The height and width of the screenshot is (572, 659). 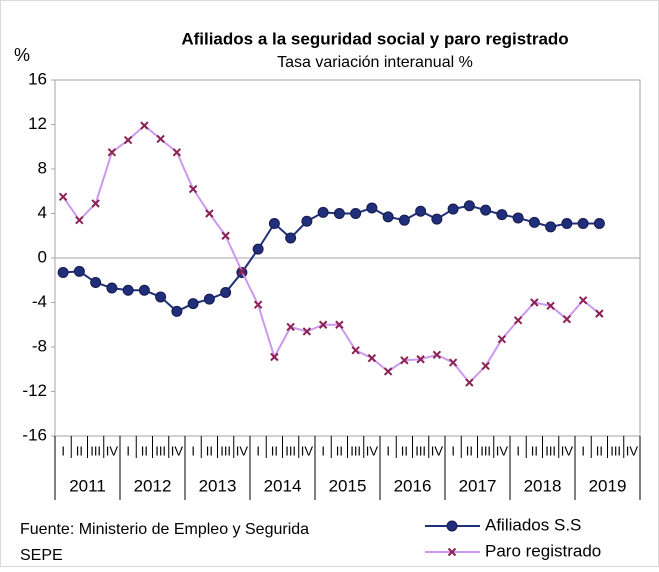 What do you see at coordinates (37, 123) in the screenshot?
I see `y-tick-label: 12` at bounding box center [37, 123].